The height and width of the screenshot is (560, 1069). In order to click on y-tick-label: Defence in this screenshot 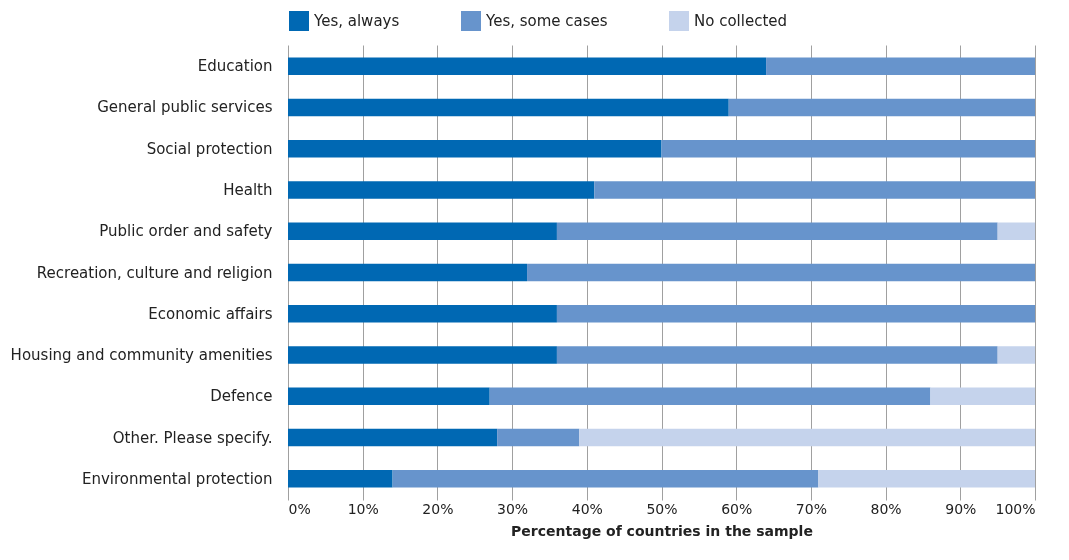, I will do `click(241, 396)`.